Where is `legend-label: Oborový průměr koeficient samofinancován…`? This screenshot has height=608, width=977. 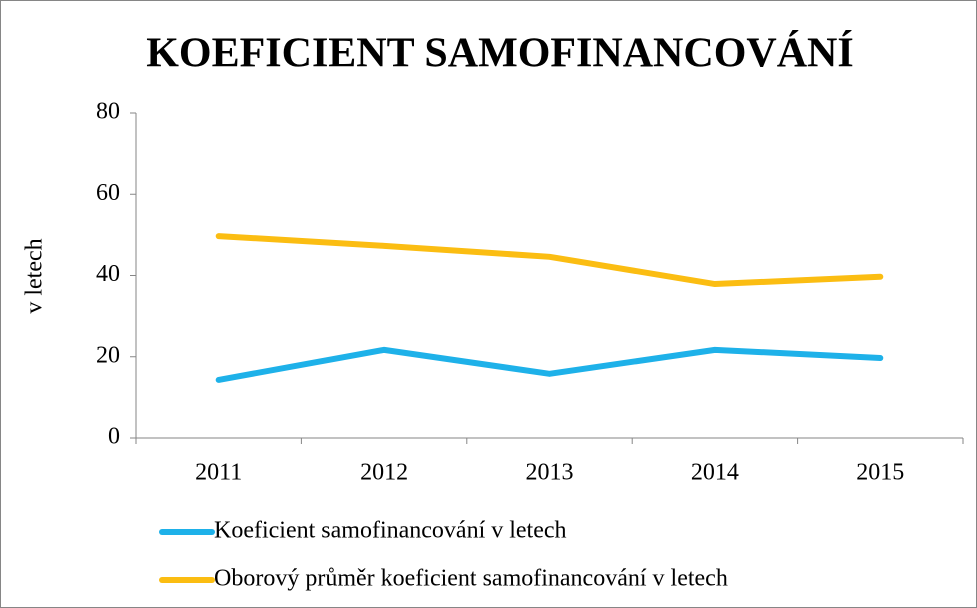
legend-label: Oborový průměr koeficient samofinancován… is located at coordinates (471, 579).